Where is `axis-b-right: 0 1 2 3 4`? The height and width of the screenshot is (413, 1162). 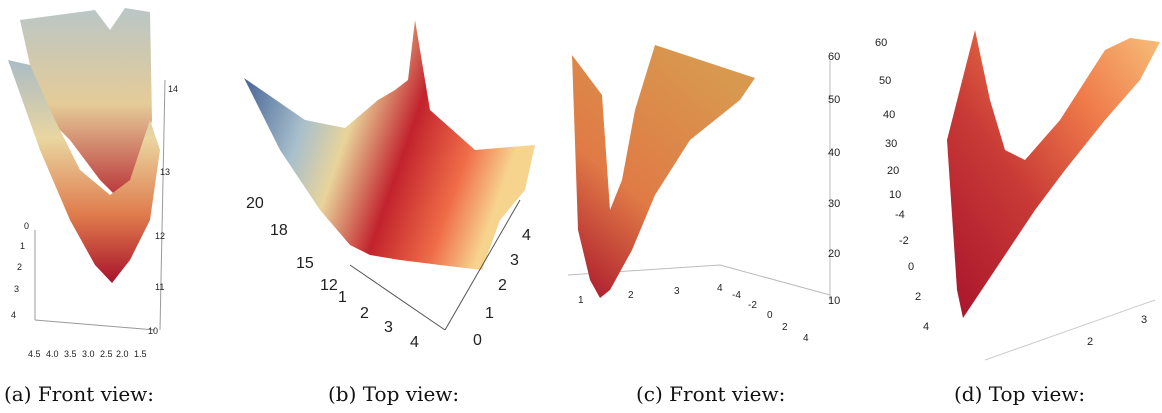
axis-b-right: 0 1 2 3 4 is located at coordinates (502, 288).